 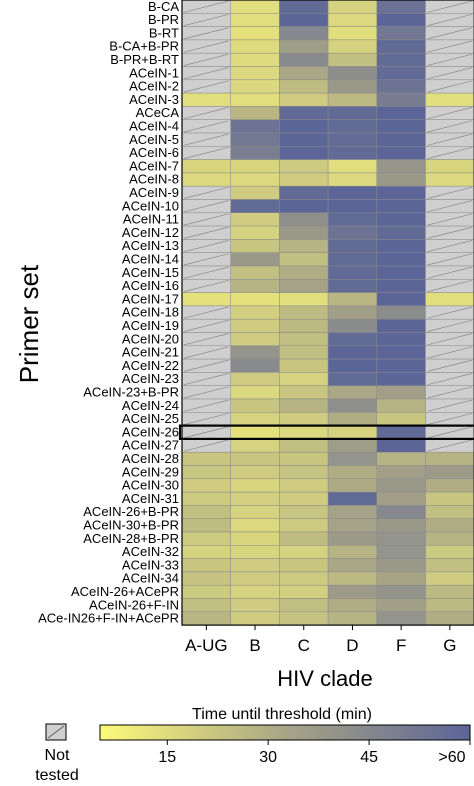 I want to click on highlighted-row-box, so click(x=326, y=432).